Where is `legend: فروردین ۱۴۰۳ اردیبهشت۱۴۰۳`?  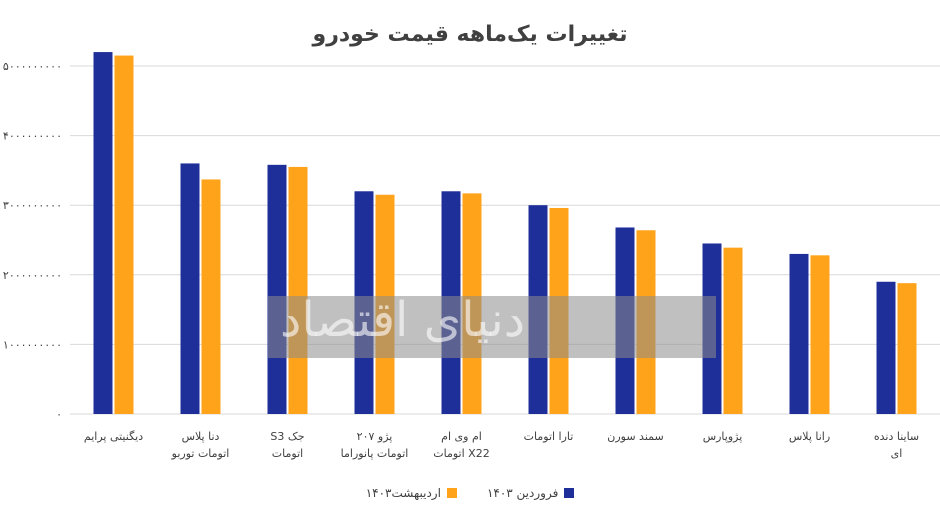 legend: فروردین ۱۴۰۳ اردیبهشت۱۴۰۳ is located at coordinates (470, 493).